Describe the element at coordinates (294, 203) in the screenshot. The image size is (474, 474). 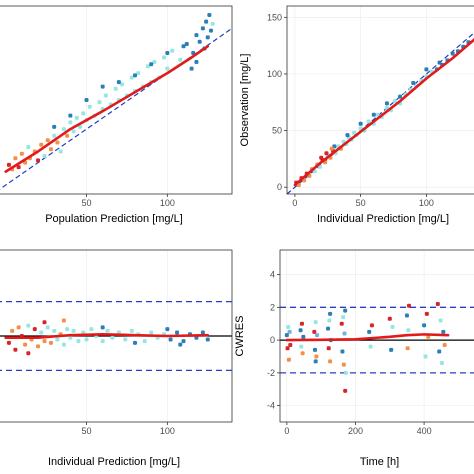
I see `x-tick-label: 0` at that location.